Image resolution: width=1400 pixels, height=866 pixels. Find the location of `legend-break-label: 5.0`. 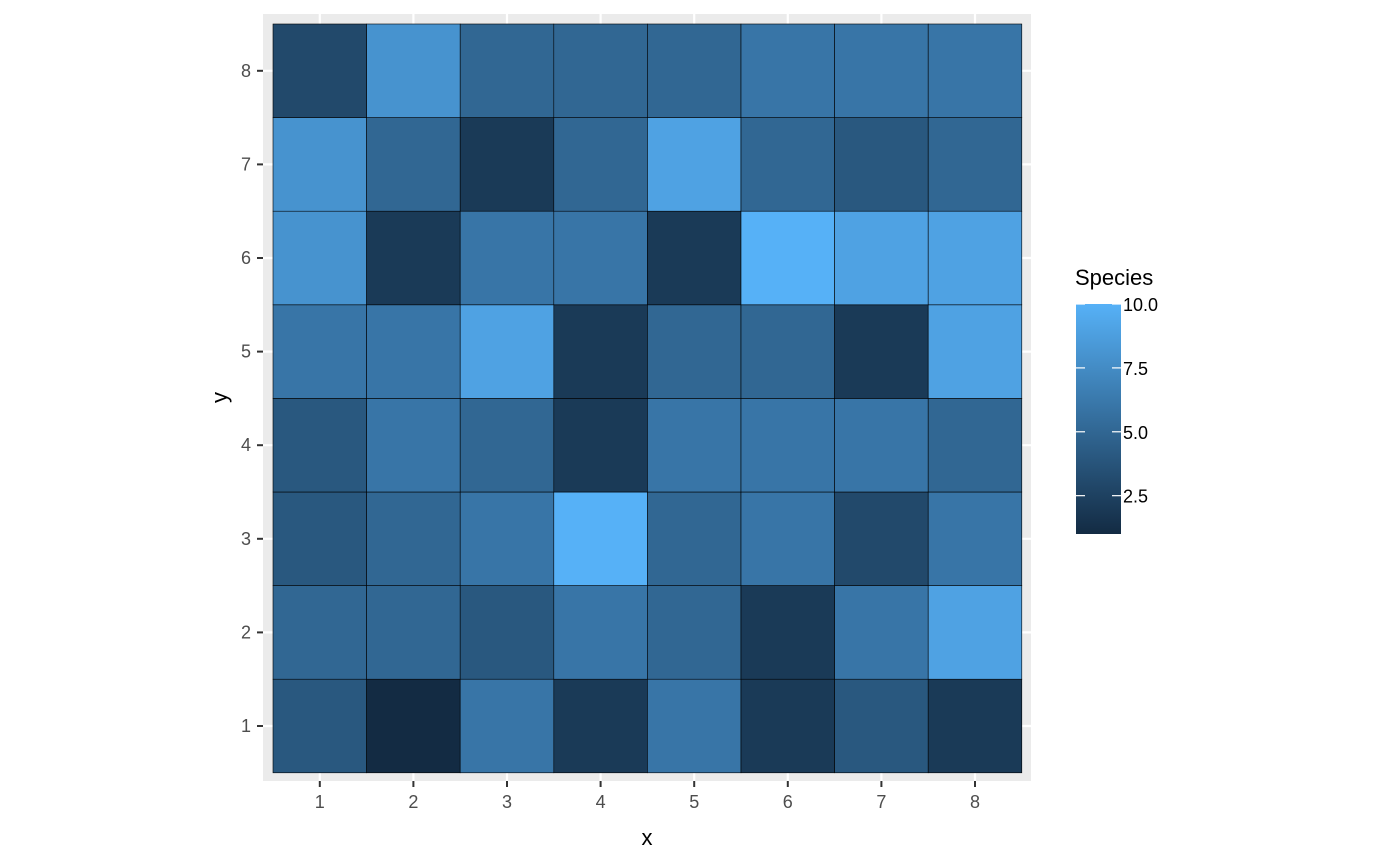

legend-break-label: 5.0 is located at coordinates (1135, 433).